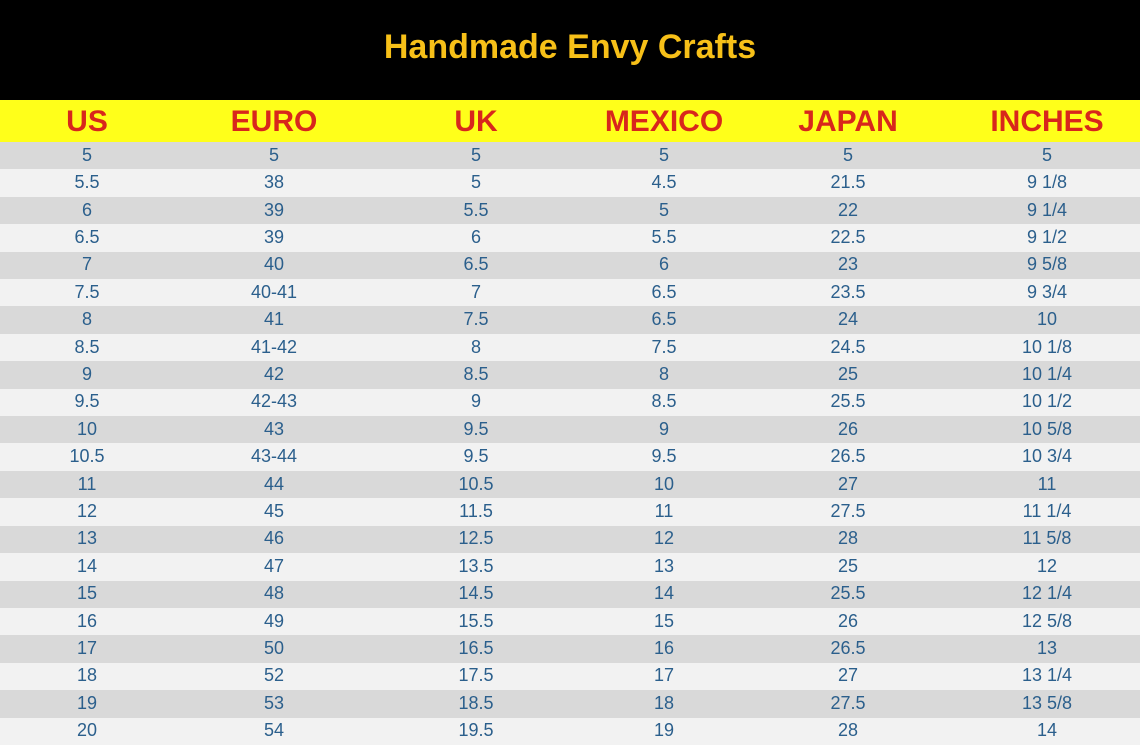 This screenshot has height=745, width=1140. I want to click on table-cell: 50, so click(274, 648).